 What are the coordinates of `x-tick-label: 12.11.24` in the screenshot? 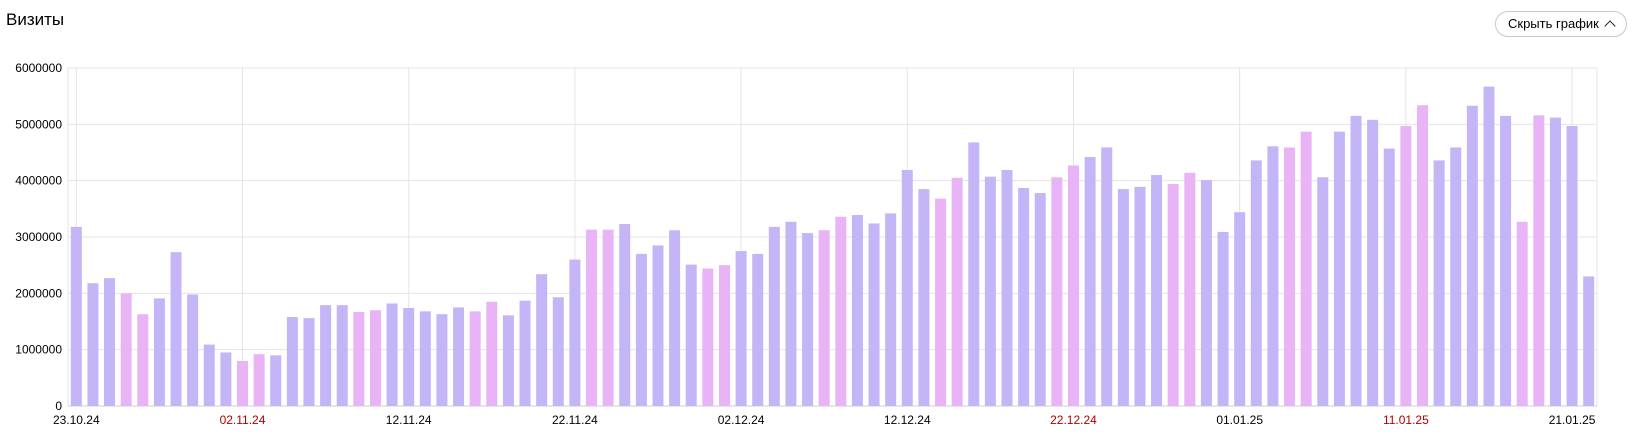 It's located at (409, 420).